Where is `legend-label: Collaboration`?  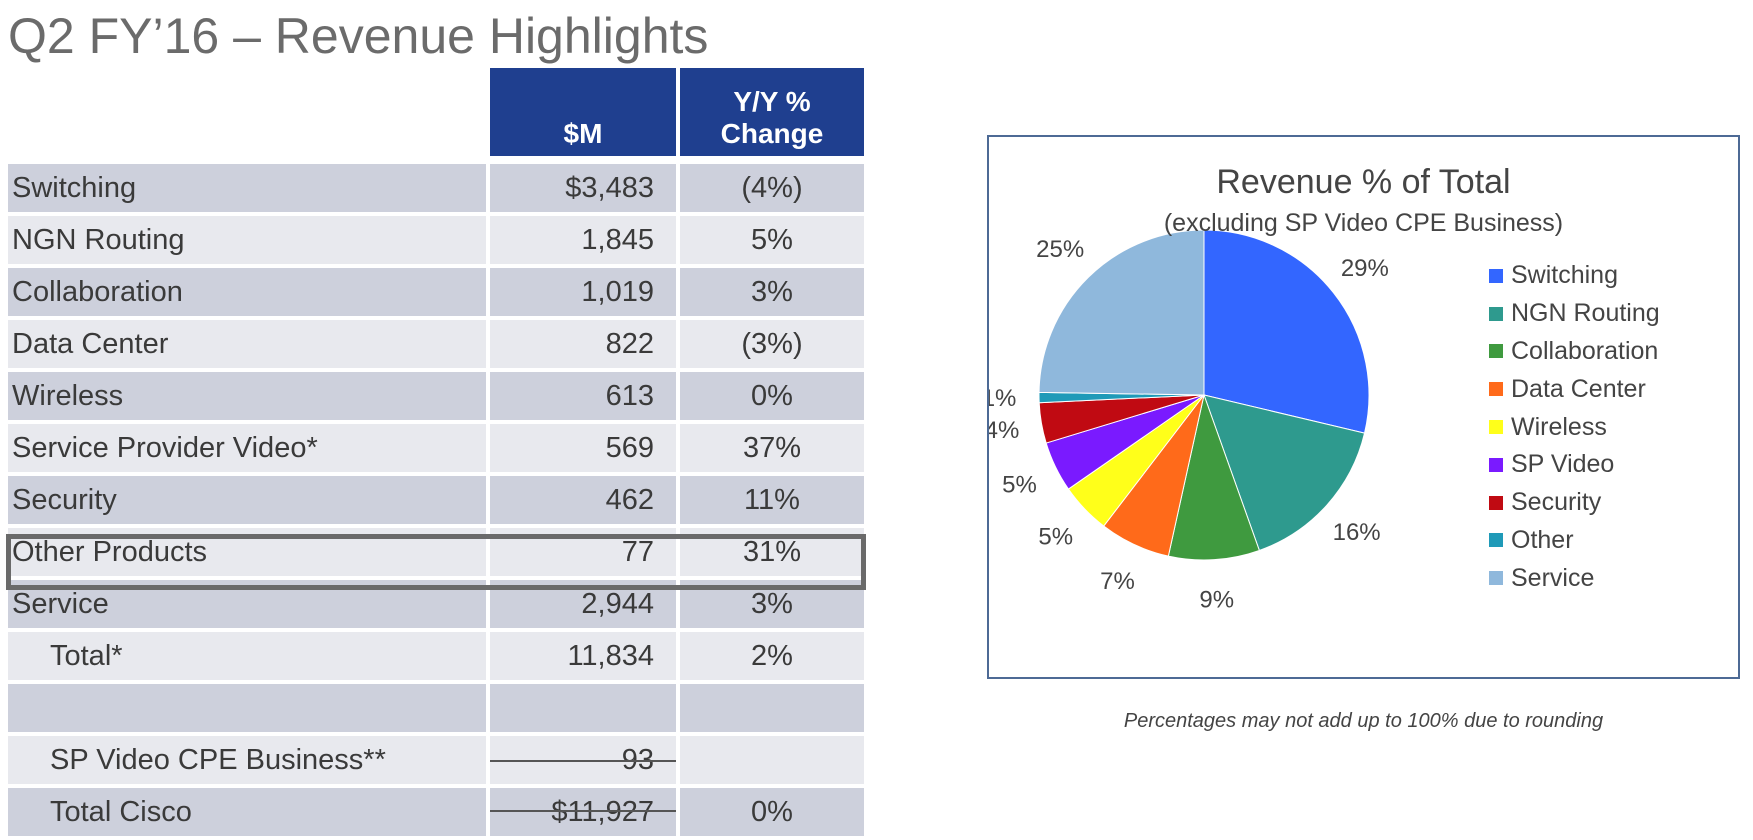 legend-label: Collaboration is located at coordinates (1585, 350).